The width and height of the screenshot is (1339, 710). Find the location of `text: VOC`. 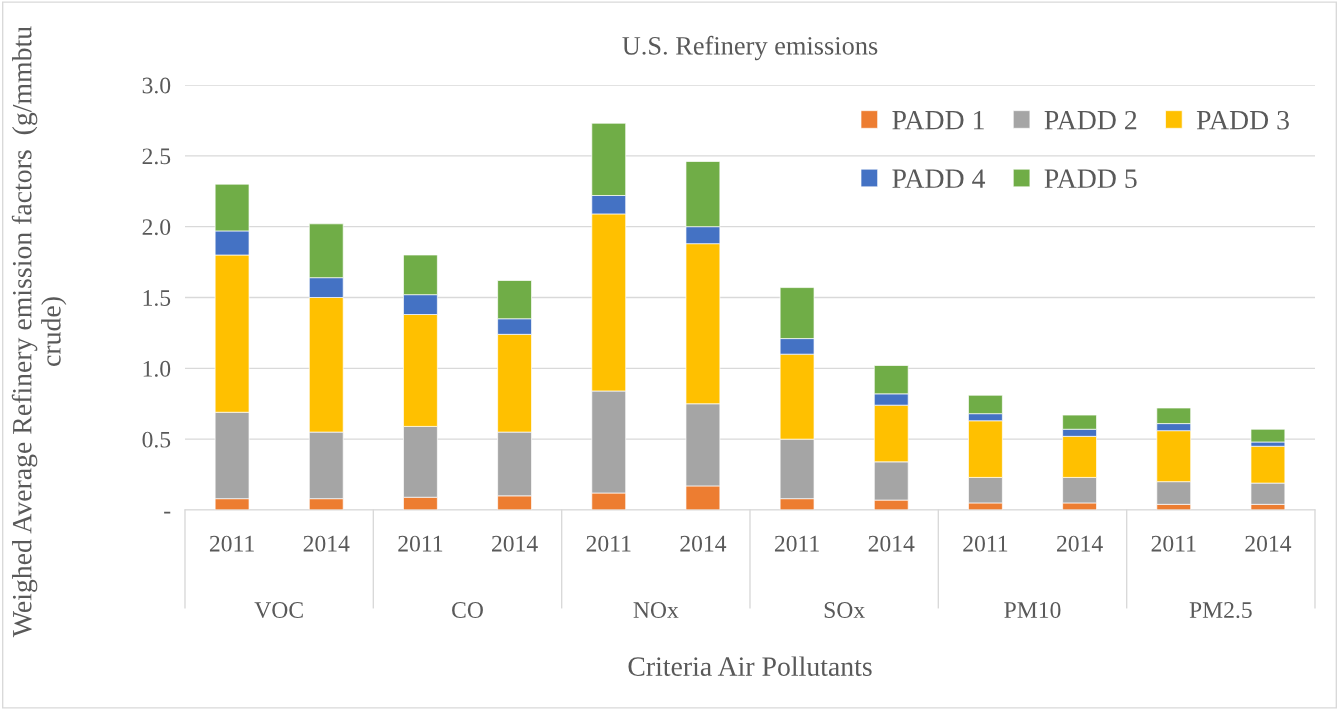

text: VOC is located at coordinates (278, 610).